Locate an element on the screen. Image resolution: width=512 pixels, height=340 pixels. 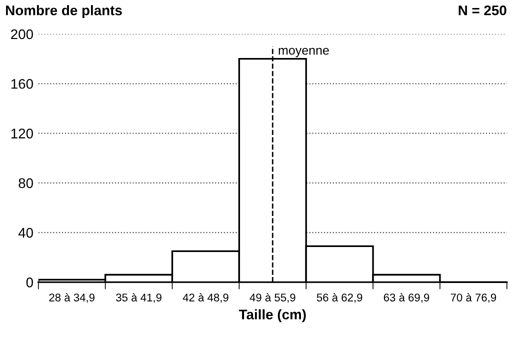
y-tick-label: 80 is located at coordinates (25, 183).